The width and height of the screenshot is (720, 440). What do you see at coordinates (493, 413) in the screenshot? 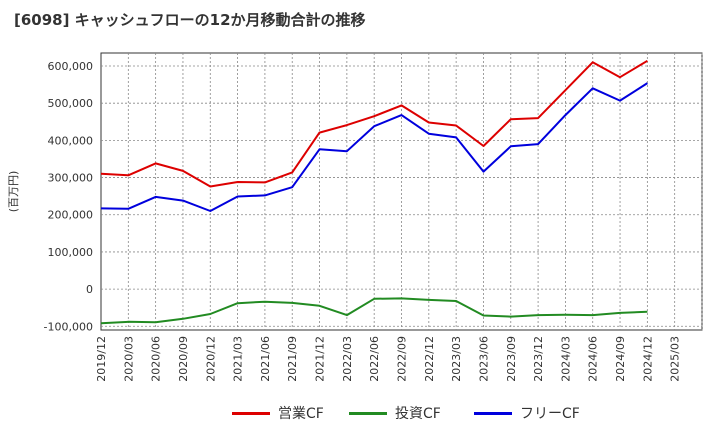
I see `legend-swatch-free` at bounding box center [493, 413].